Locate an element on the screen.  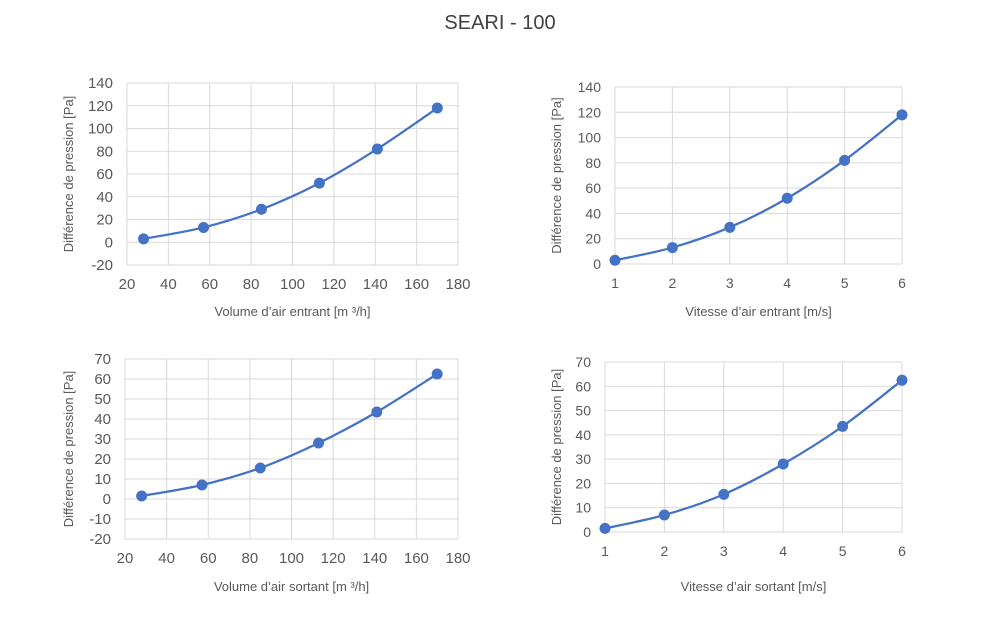
x-tick-label: 2 is located at coordinates (673, 283).